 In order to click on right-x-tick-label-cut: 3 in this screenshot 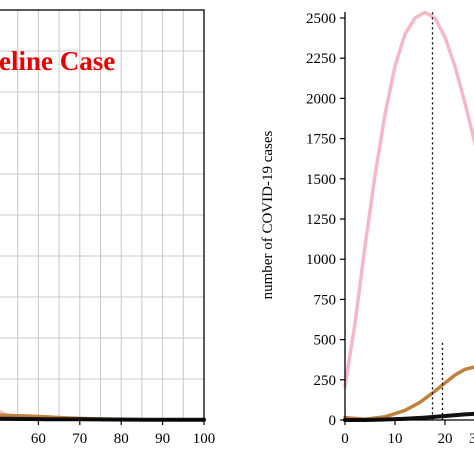, I will do `click(471, 439)`.